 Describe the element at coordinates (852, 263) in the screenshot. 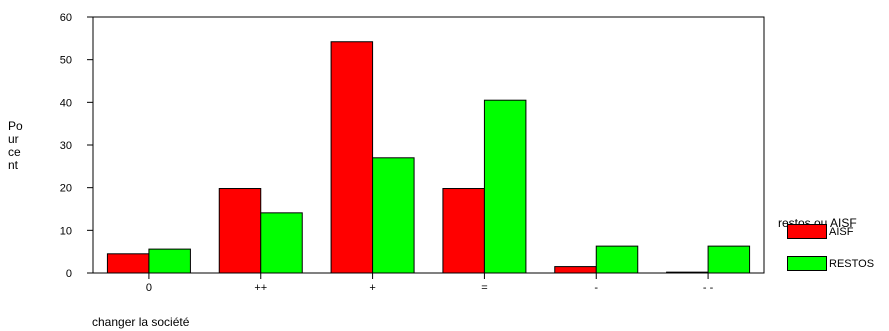

I see `legend-label-restos: RESTOS` at that location.